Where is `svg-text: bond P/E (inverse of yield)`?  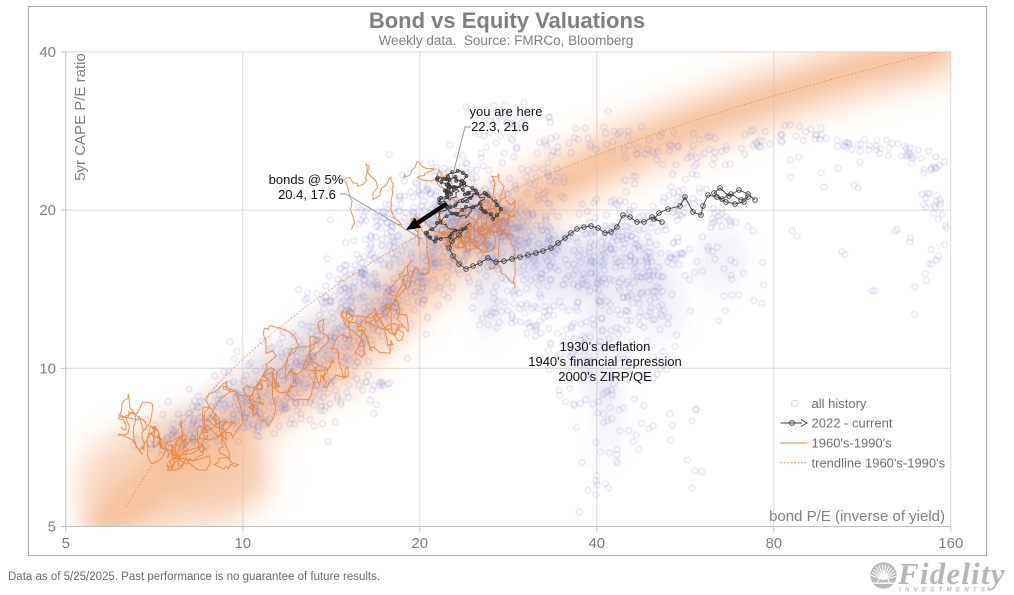 svg-text: bond P/E (inverse of yield) is located at coordinates (857, 516).